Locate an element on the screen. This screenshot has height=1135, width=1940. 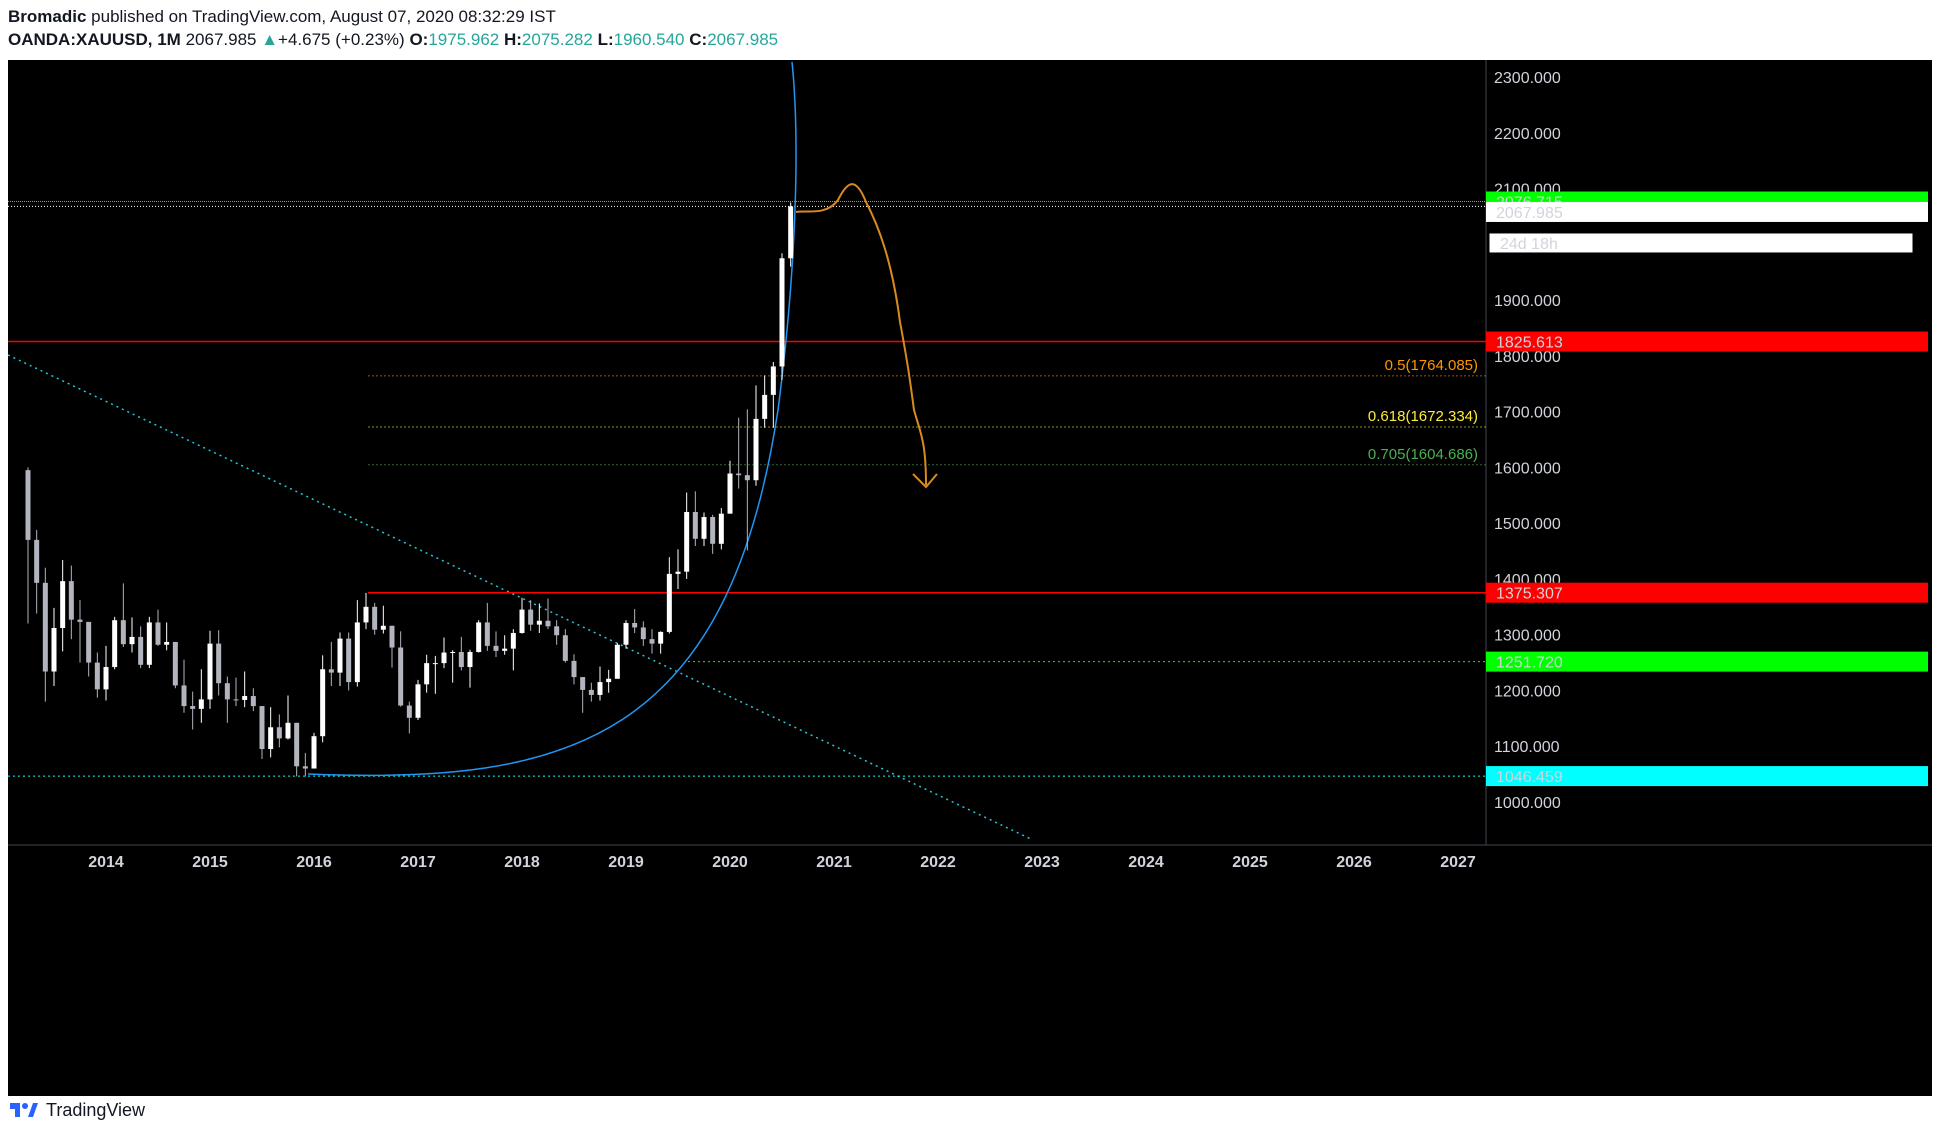
tradingview-brand: TradingView is located at coordinates (96, 1110).